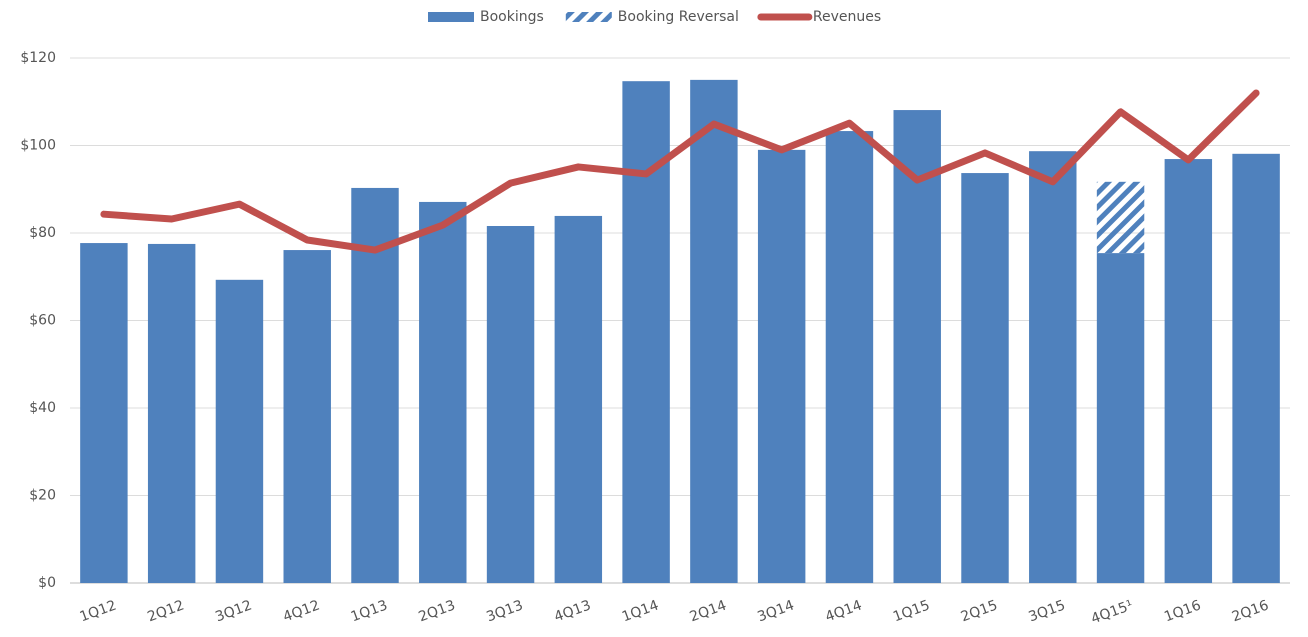 The image size is (1308, 637). Describe the element at coordinates (42, 233) in the screenshot. I see `y-tick-label: $80` at that location.